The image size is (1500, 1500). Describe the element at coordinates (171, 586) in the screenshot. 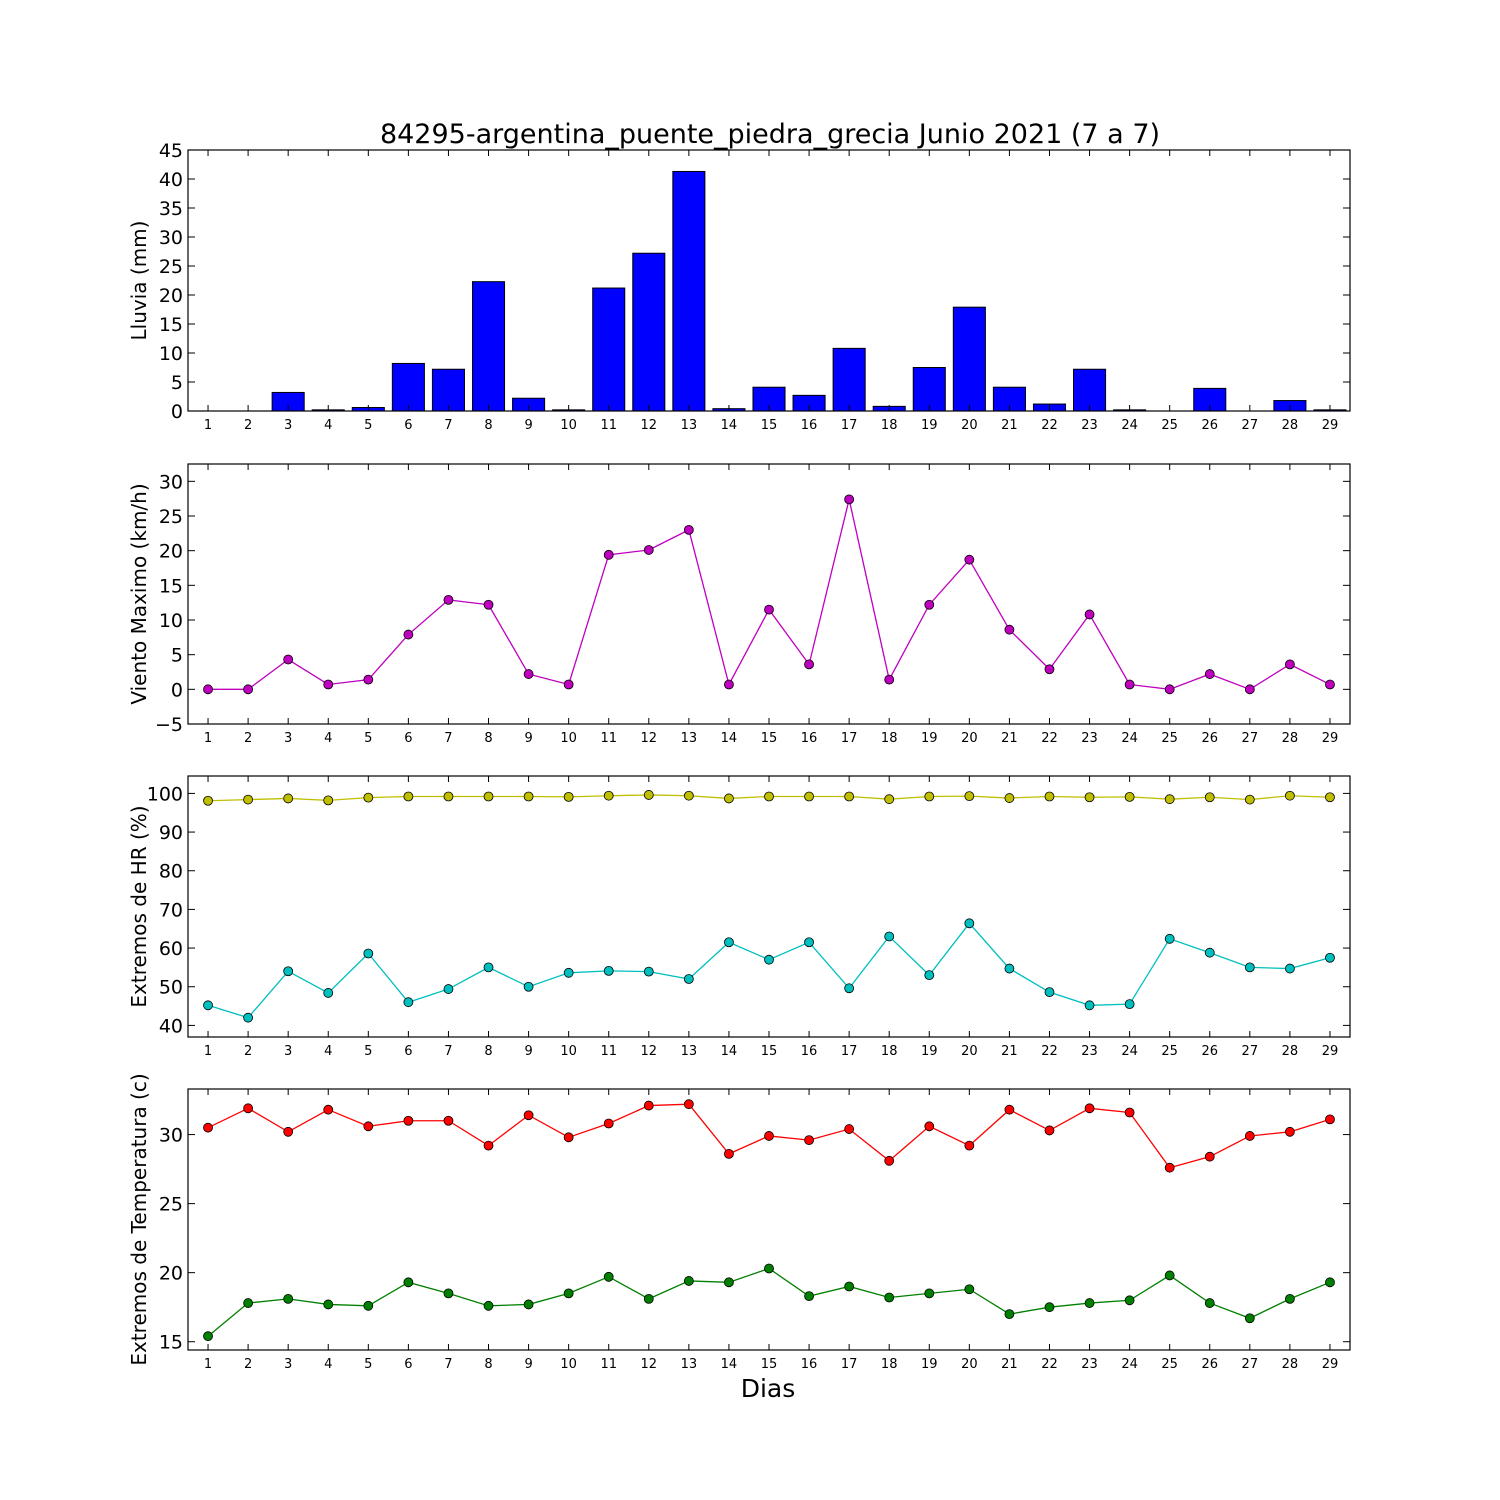

I see `y-tick-label: 15` at that location.